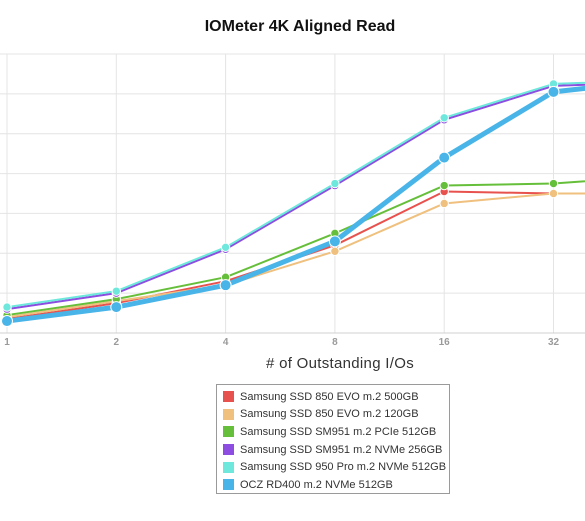 This screenshot has width=585, height=521. I want to click on x-tick-label: 32, so click(554, 342).